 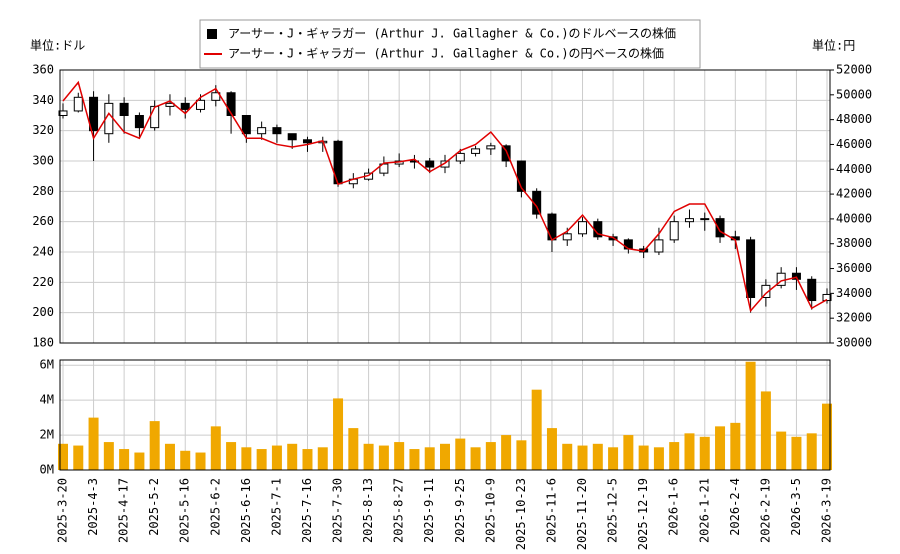 I want to click on y-tick-label: 6M, so click(x=47, y=365).